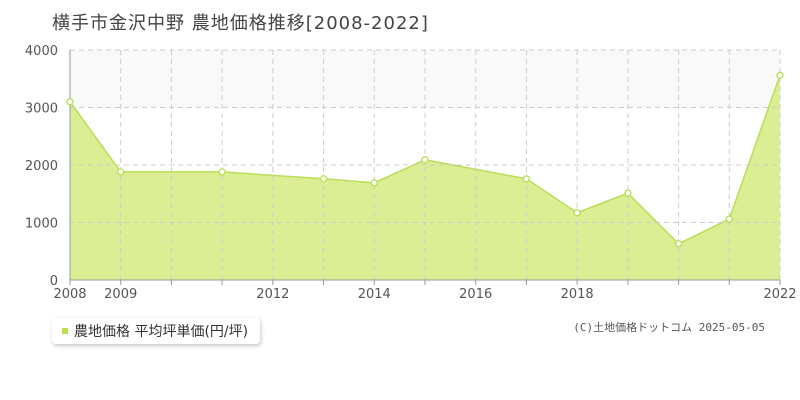  I want to click on x-tick-label: 2022, so click(779, 294).